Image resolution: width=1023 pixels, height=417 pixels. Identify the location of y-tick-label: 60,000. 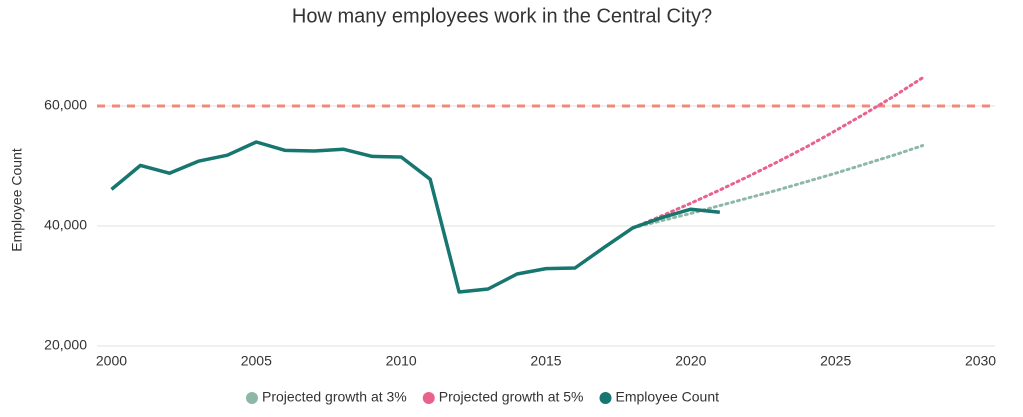
(65, 105).